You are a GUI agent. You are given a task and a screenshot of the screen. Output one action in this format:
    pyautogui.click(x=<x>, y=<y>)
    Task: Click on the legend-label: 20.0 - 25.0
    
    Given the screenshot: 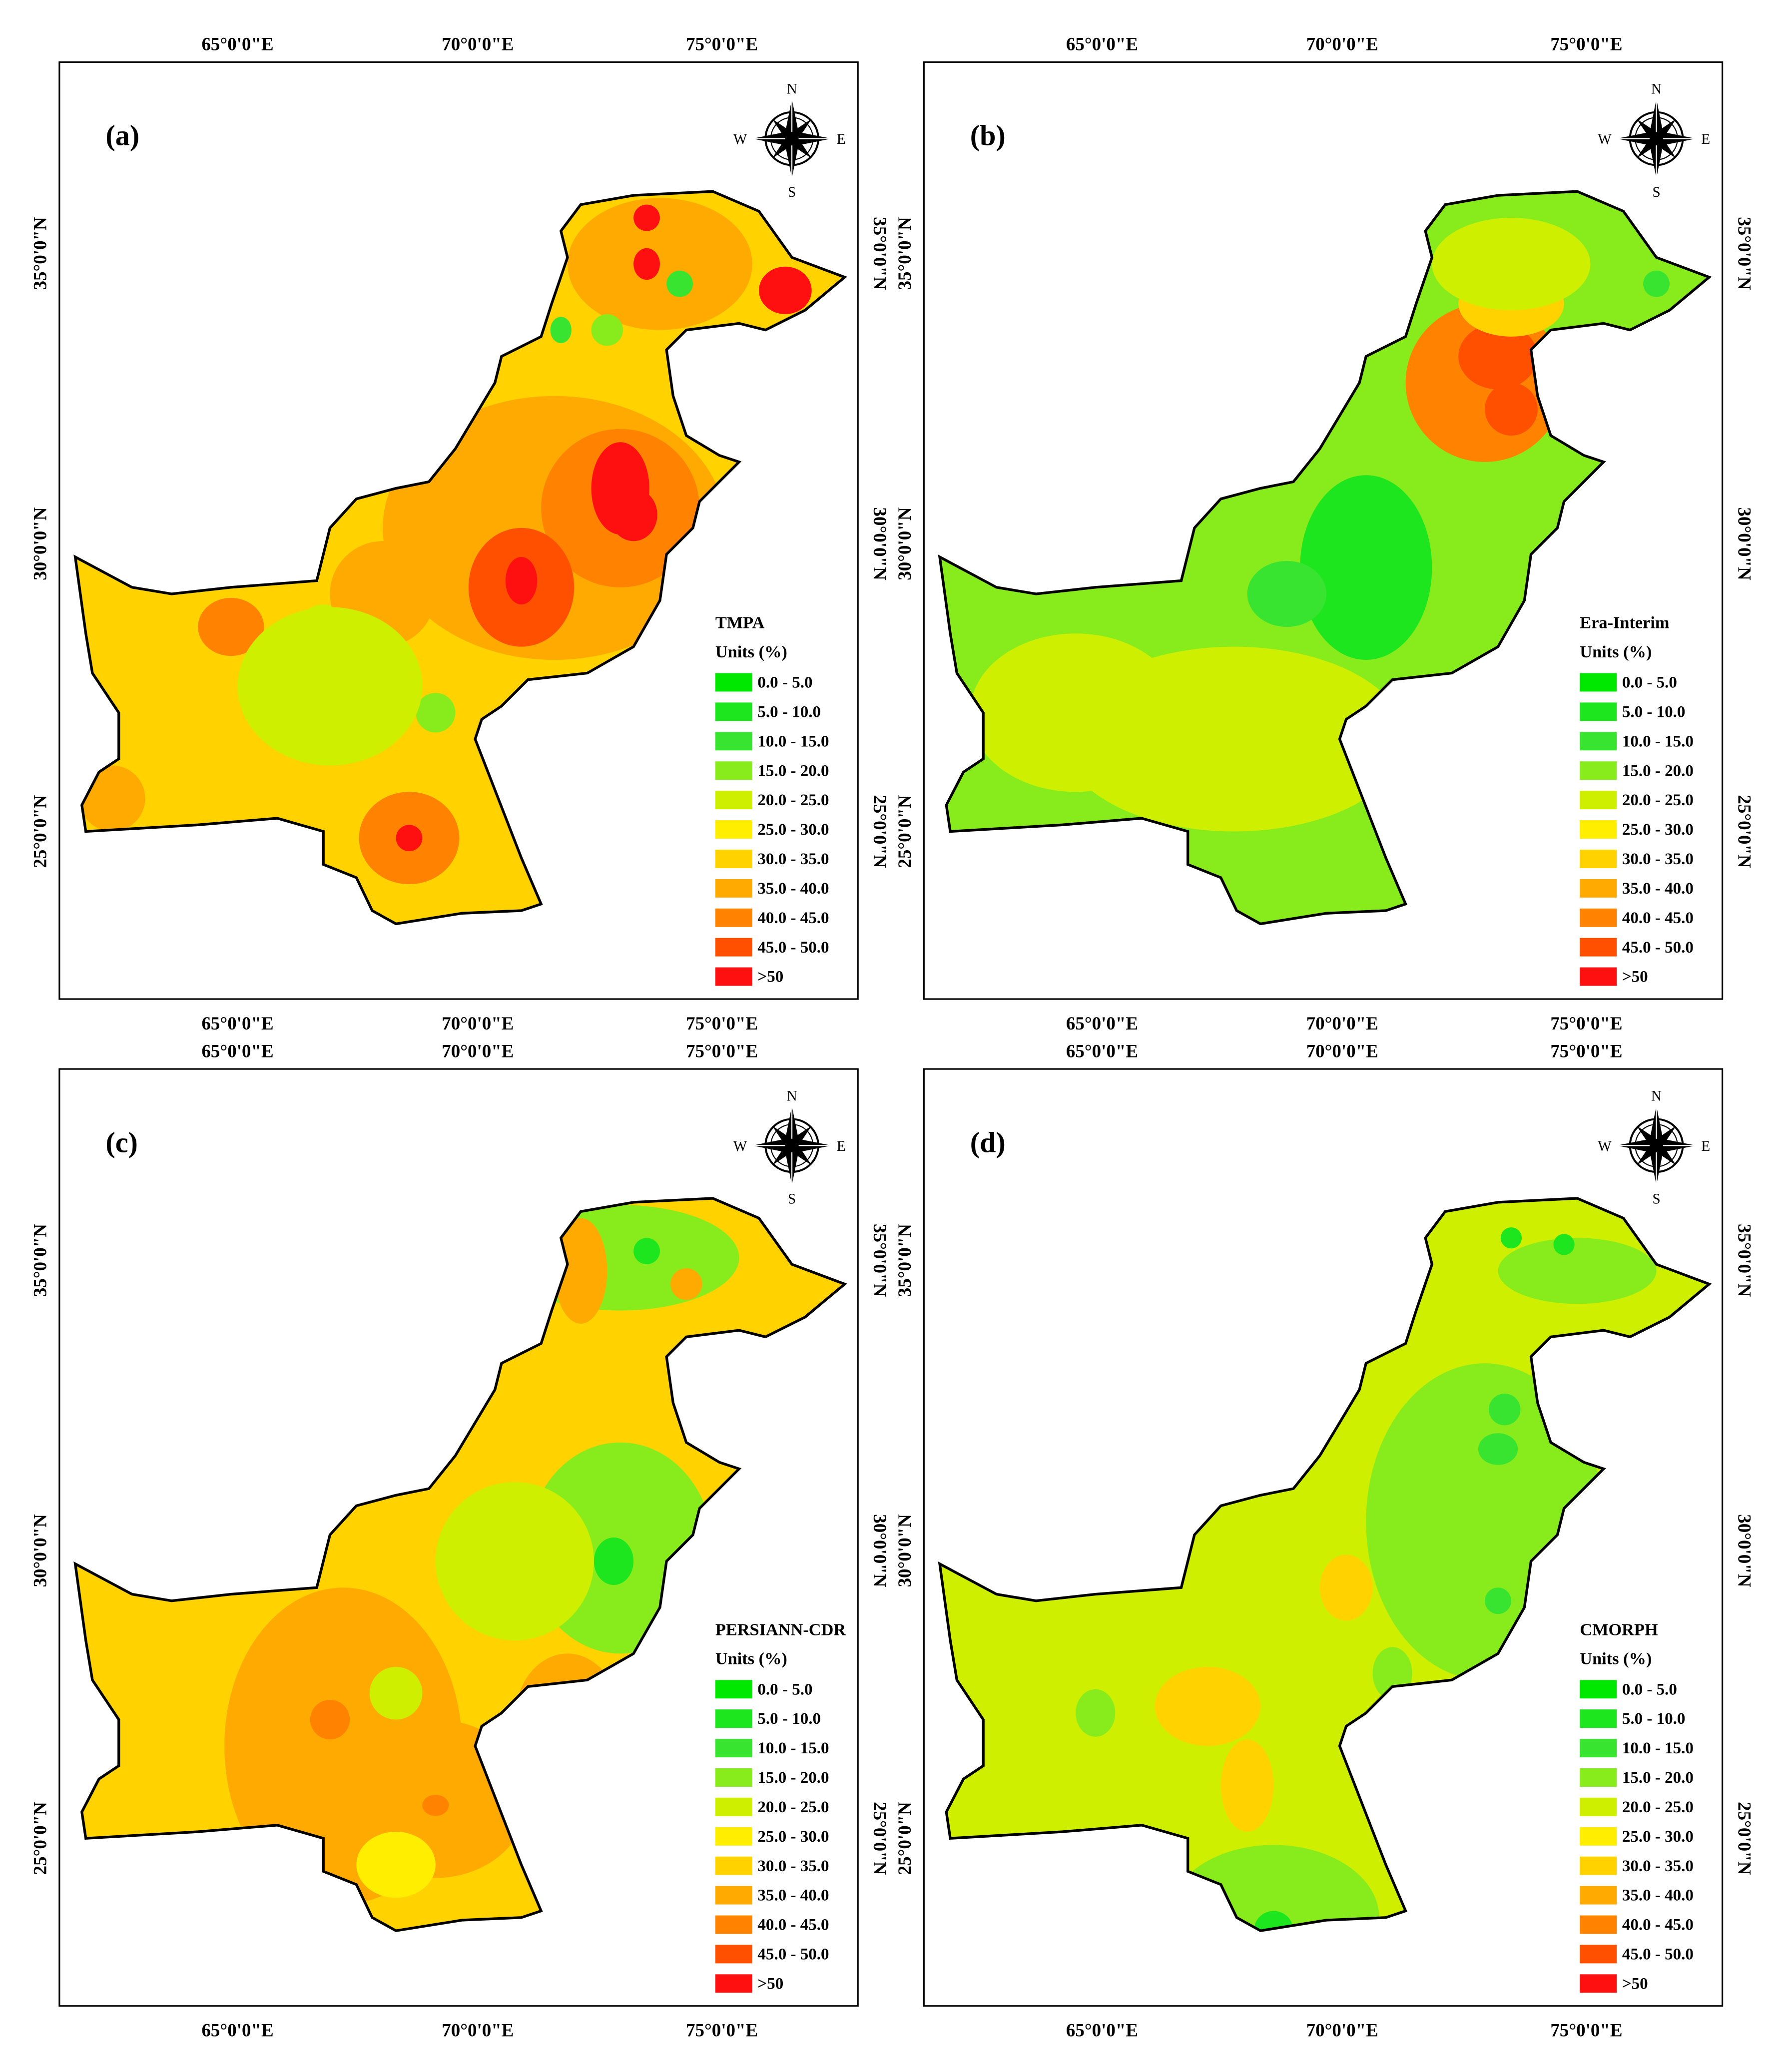 What is the action you would take?
    pyautogui.click(x=1658, y=800)
    